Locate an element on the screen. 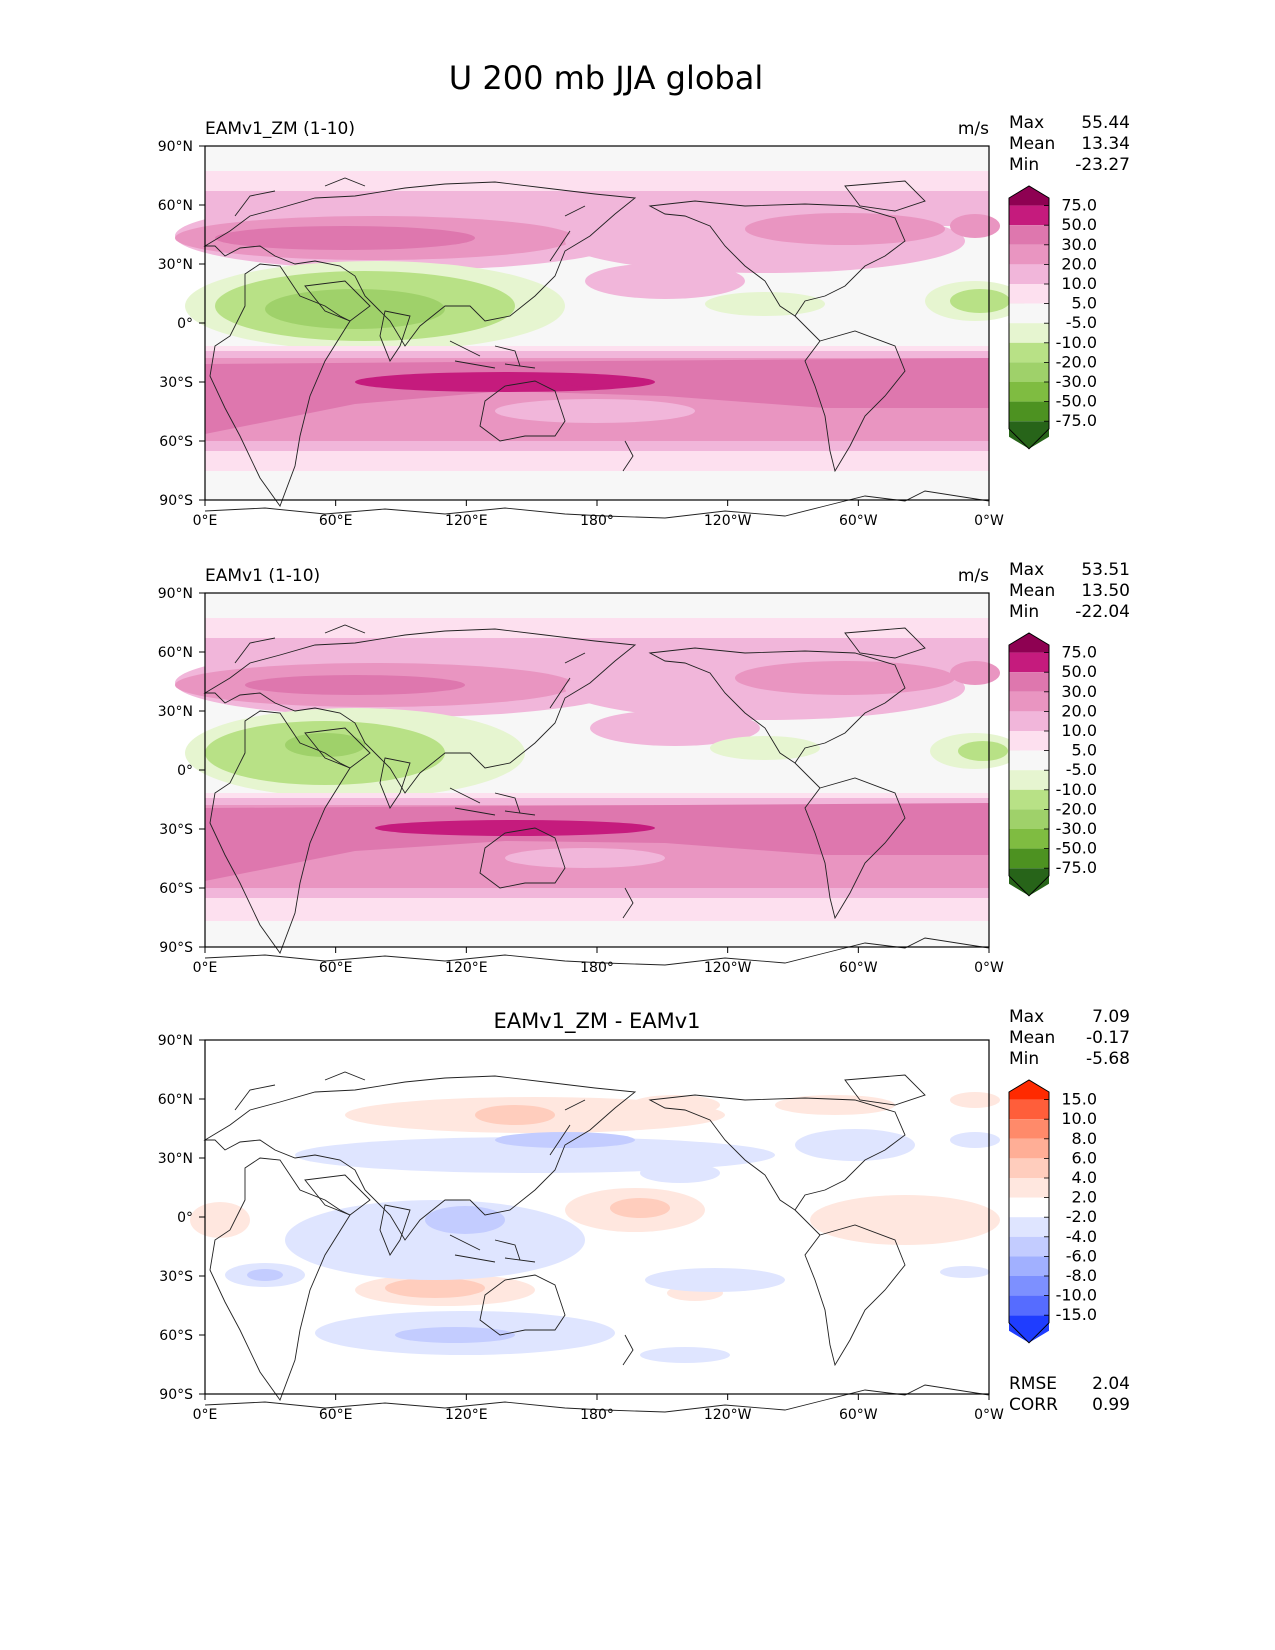 The image size is (1275, 1650). lon-tick-label: 0°E is located at coordinates (205, 1415).